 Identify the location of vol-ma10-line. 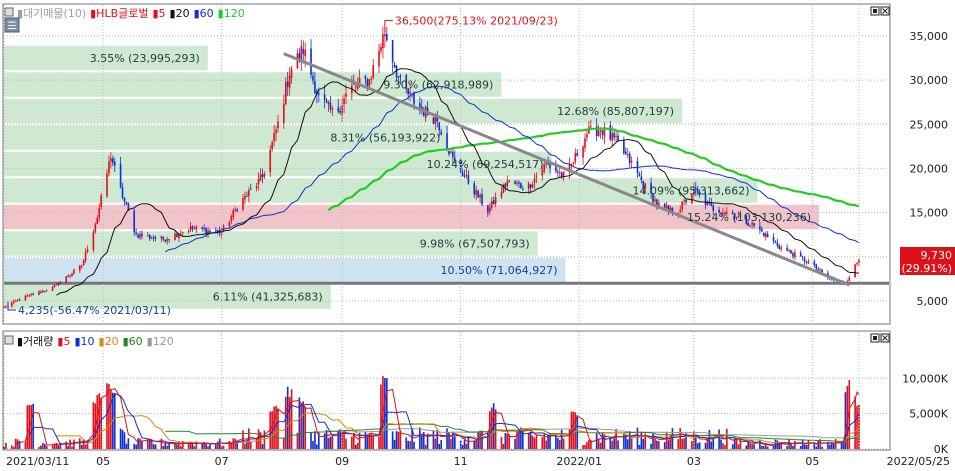
(444, 419).